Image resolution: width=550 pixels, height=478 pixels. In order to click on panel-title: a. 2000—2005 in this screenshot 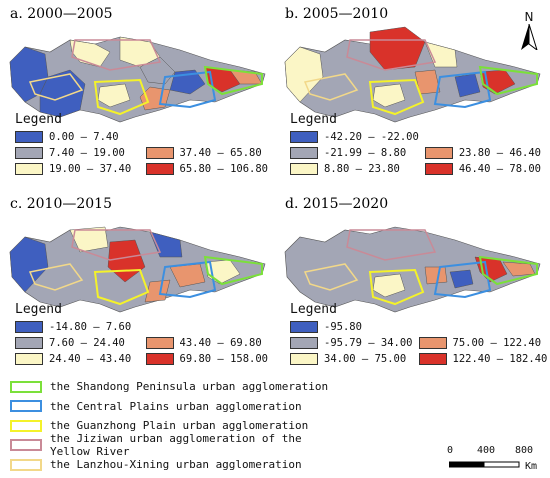, I will do `click(61, 14)`.